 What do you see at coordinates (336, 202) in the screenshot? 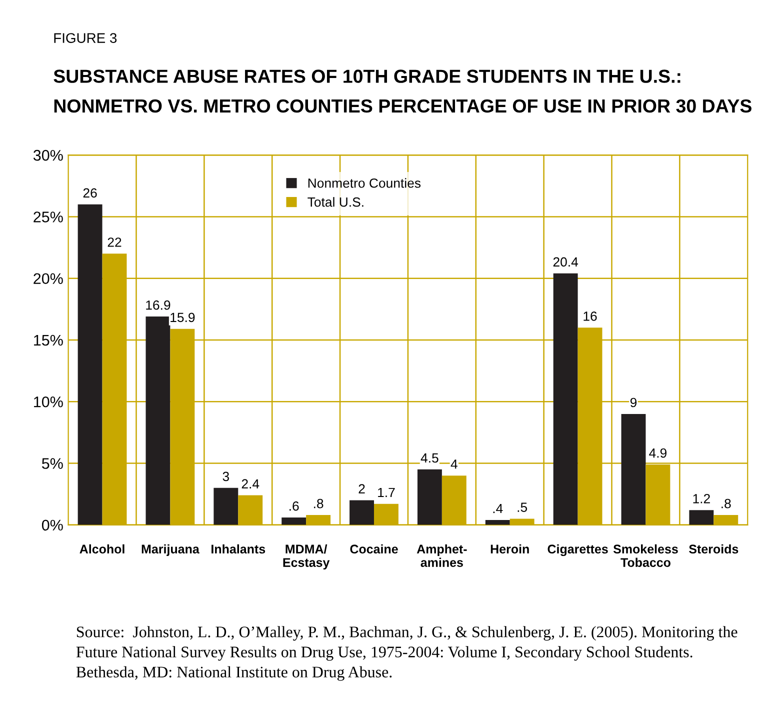
I see `legend-label: Total U.S.` at bounding box center [336, 202].